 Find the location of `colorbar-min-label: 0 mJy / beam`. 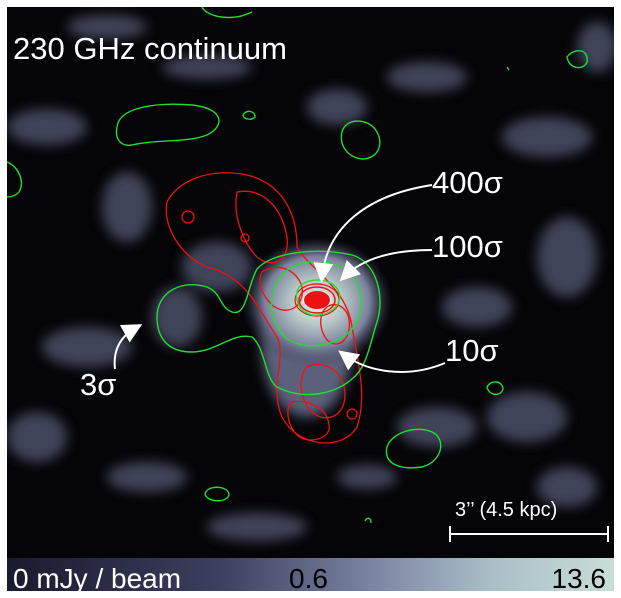

colorbar-min-label: 0 mJy / beam is located at coordinates (97, 577).